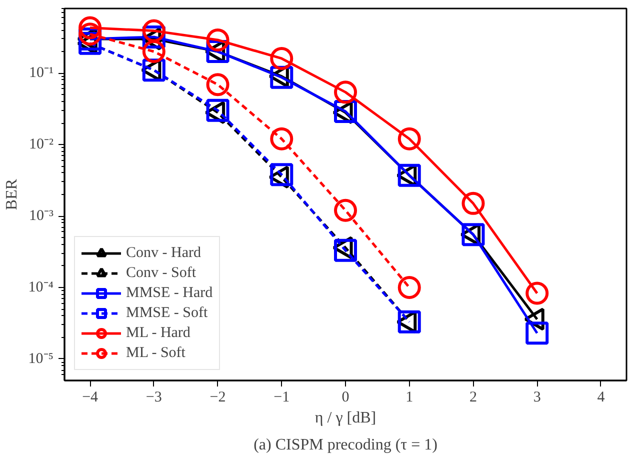 This screenshot has height=458, width=632. Describe the element at coordinates (11, 194) in the screenshot. I see `y-axis-title: BER` at that location.